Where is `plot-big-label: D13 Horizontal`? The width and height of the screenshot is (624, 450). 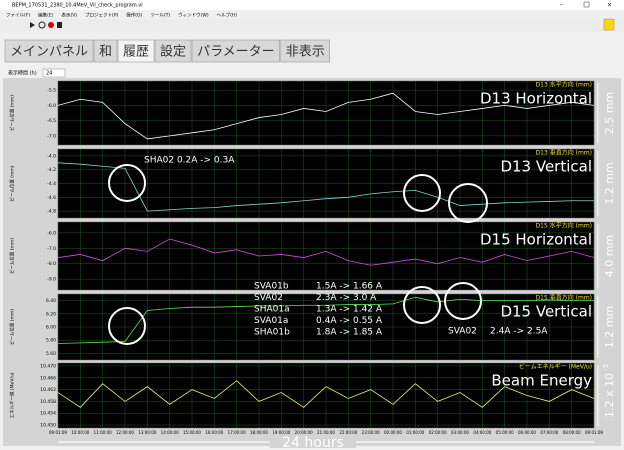
plot-big-label: D13 Horizontal is located at coordinates (536, 99).